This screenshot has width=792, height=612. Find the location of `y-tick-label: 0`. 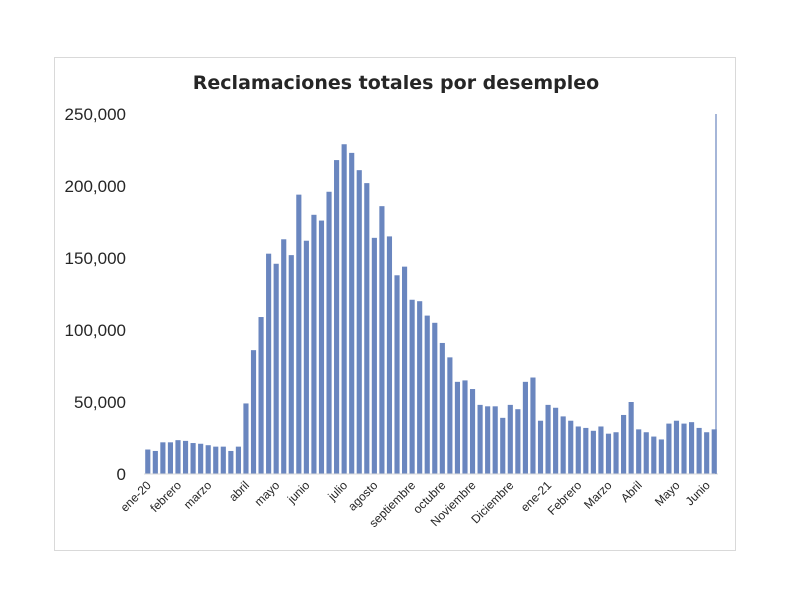

y-tick-label: 0 is located at coordinates (121, 474).